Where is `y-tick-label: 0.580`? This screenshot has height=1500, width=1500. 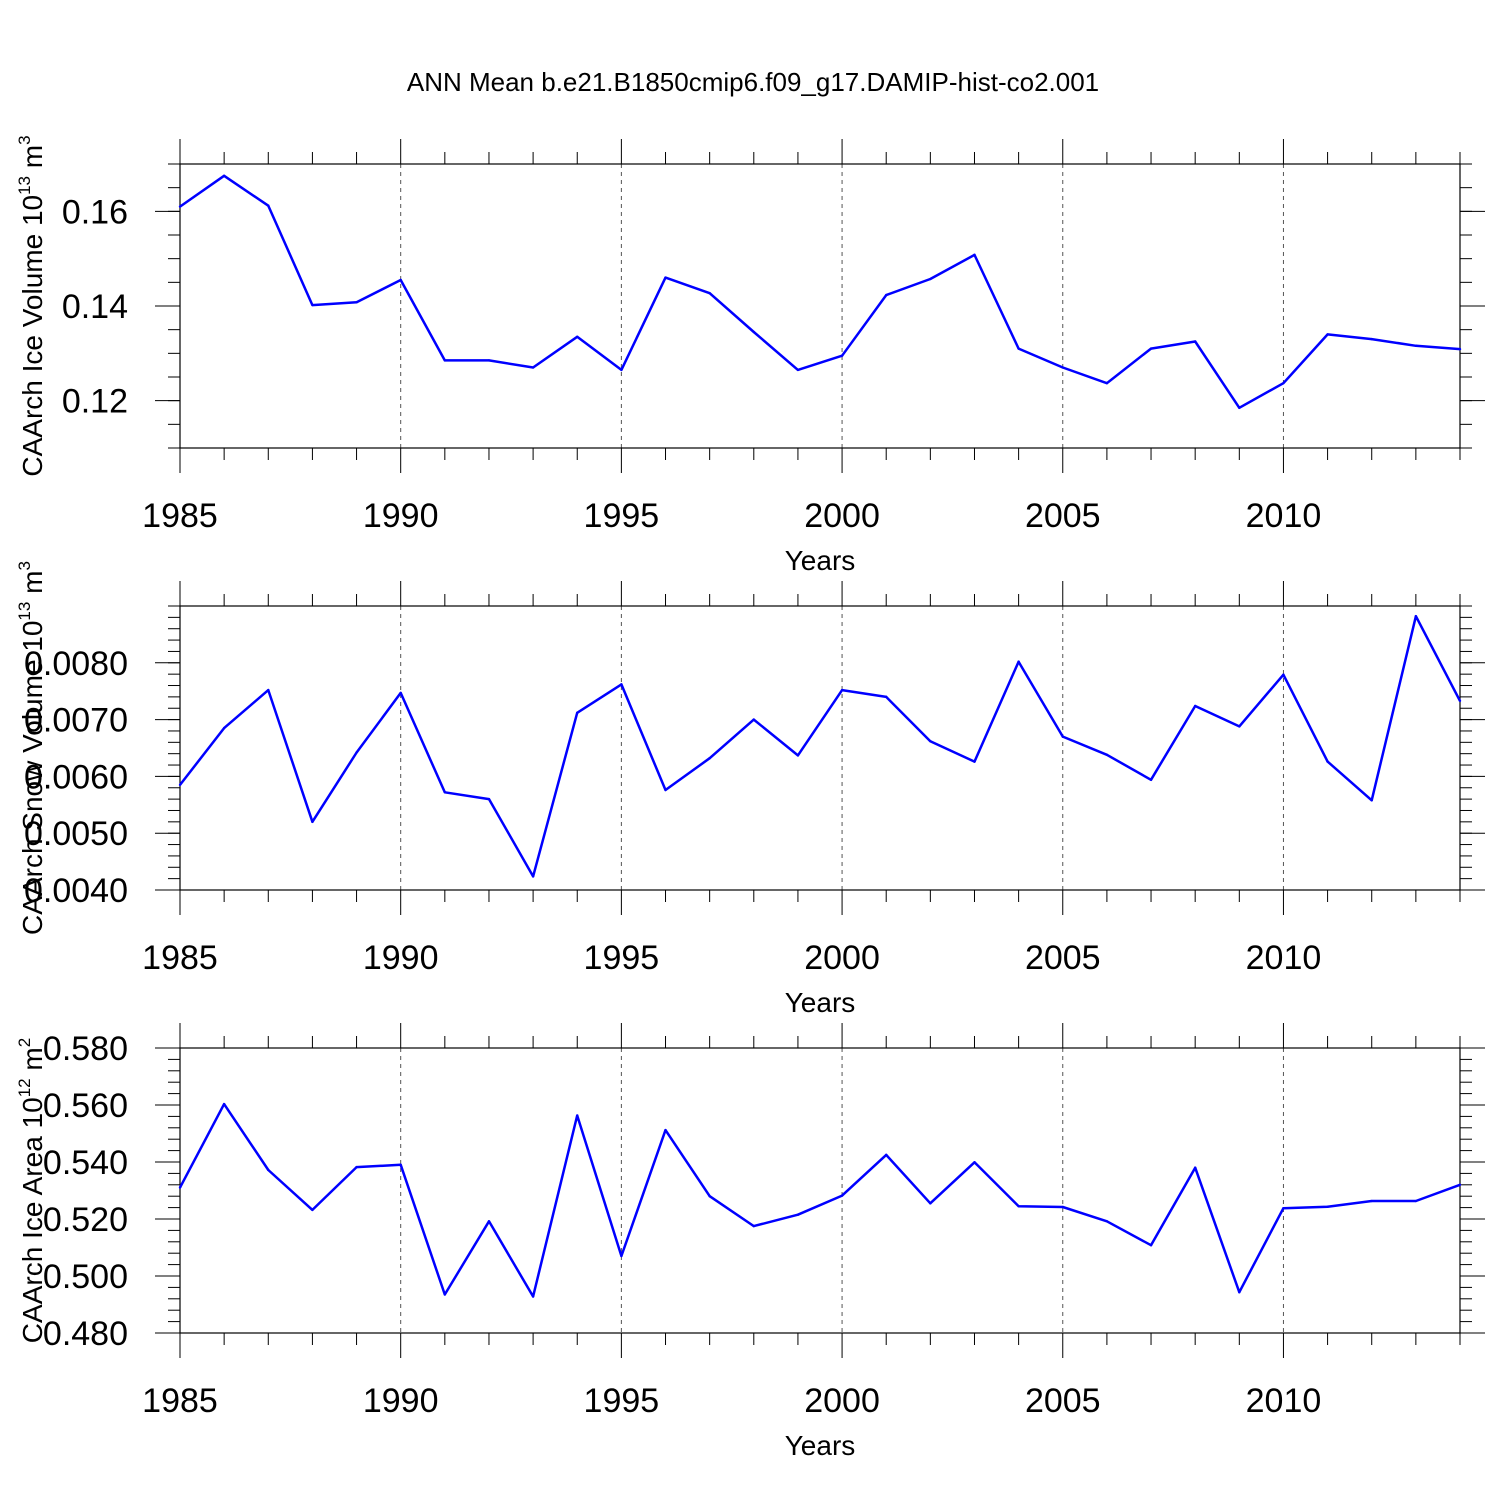 y-tick-label: 0.580 is located at coordinates (85, 1049).